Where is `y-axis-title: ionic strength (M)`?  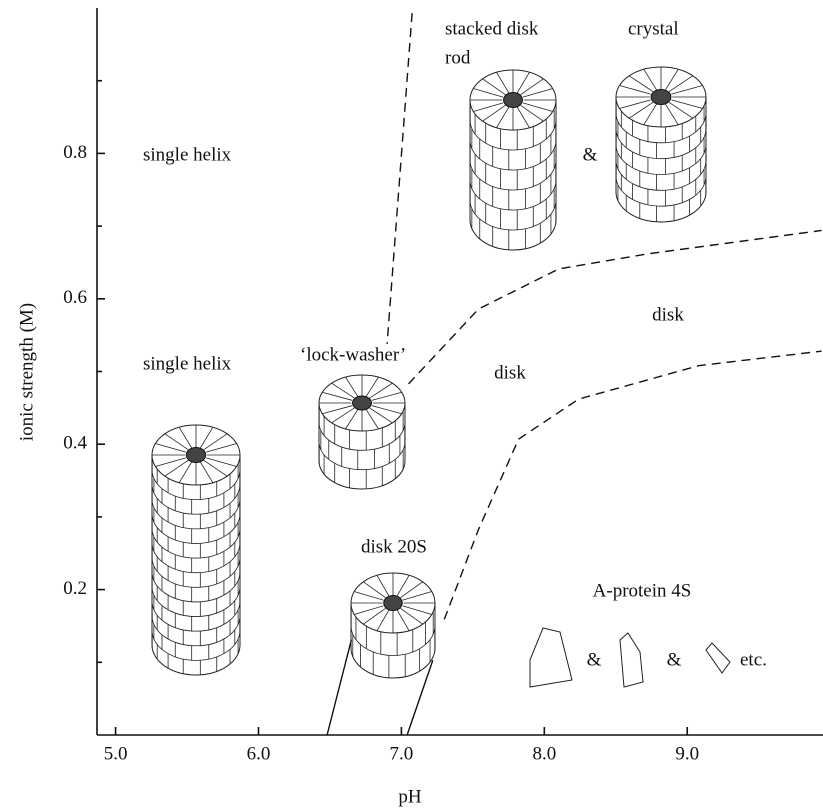 y-axis-title: ionic strength (M) is located at coordinates (26, 372).